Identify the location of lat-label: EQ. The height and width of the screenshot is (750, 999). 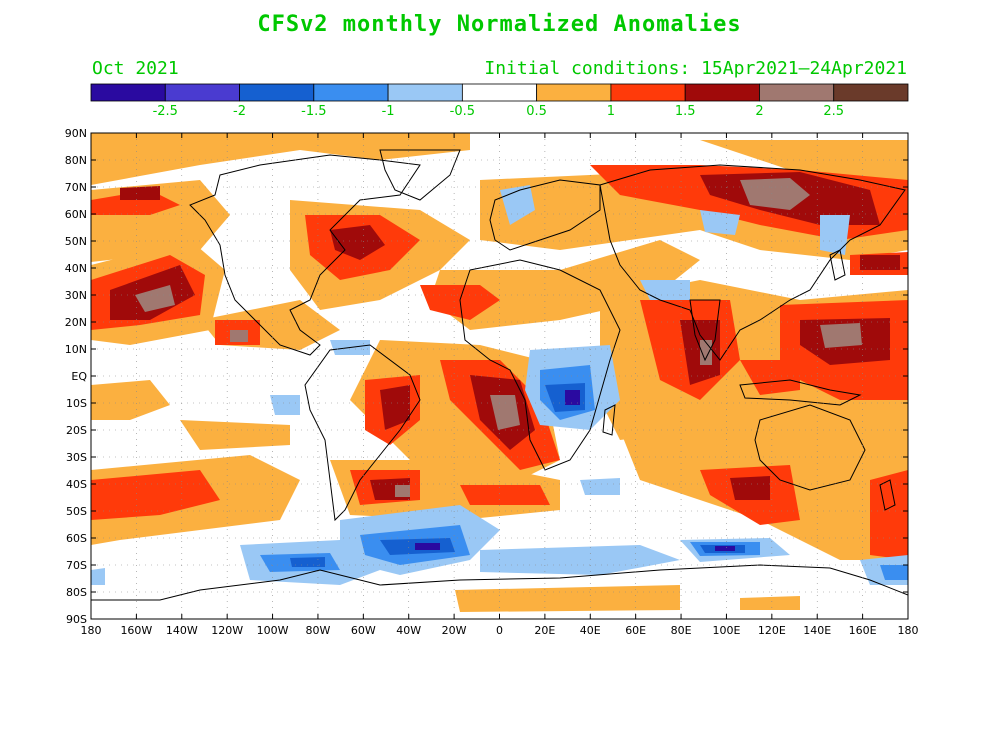
(79, 376).